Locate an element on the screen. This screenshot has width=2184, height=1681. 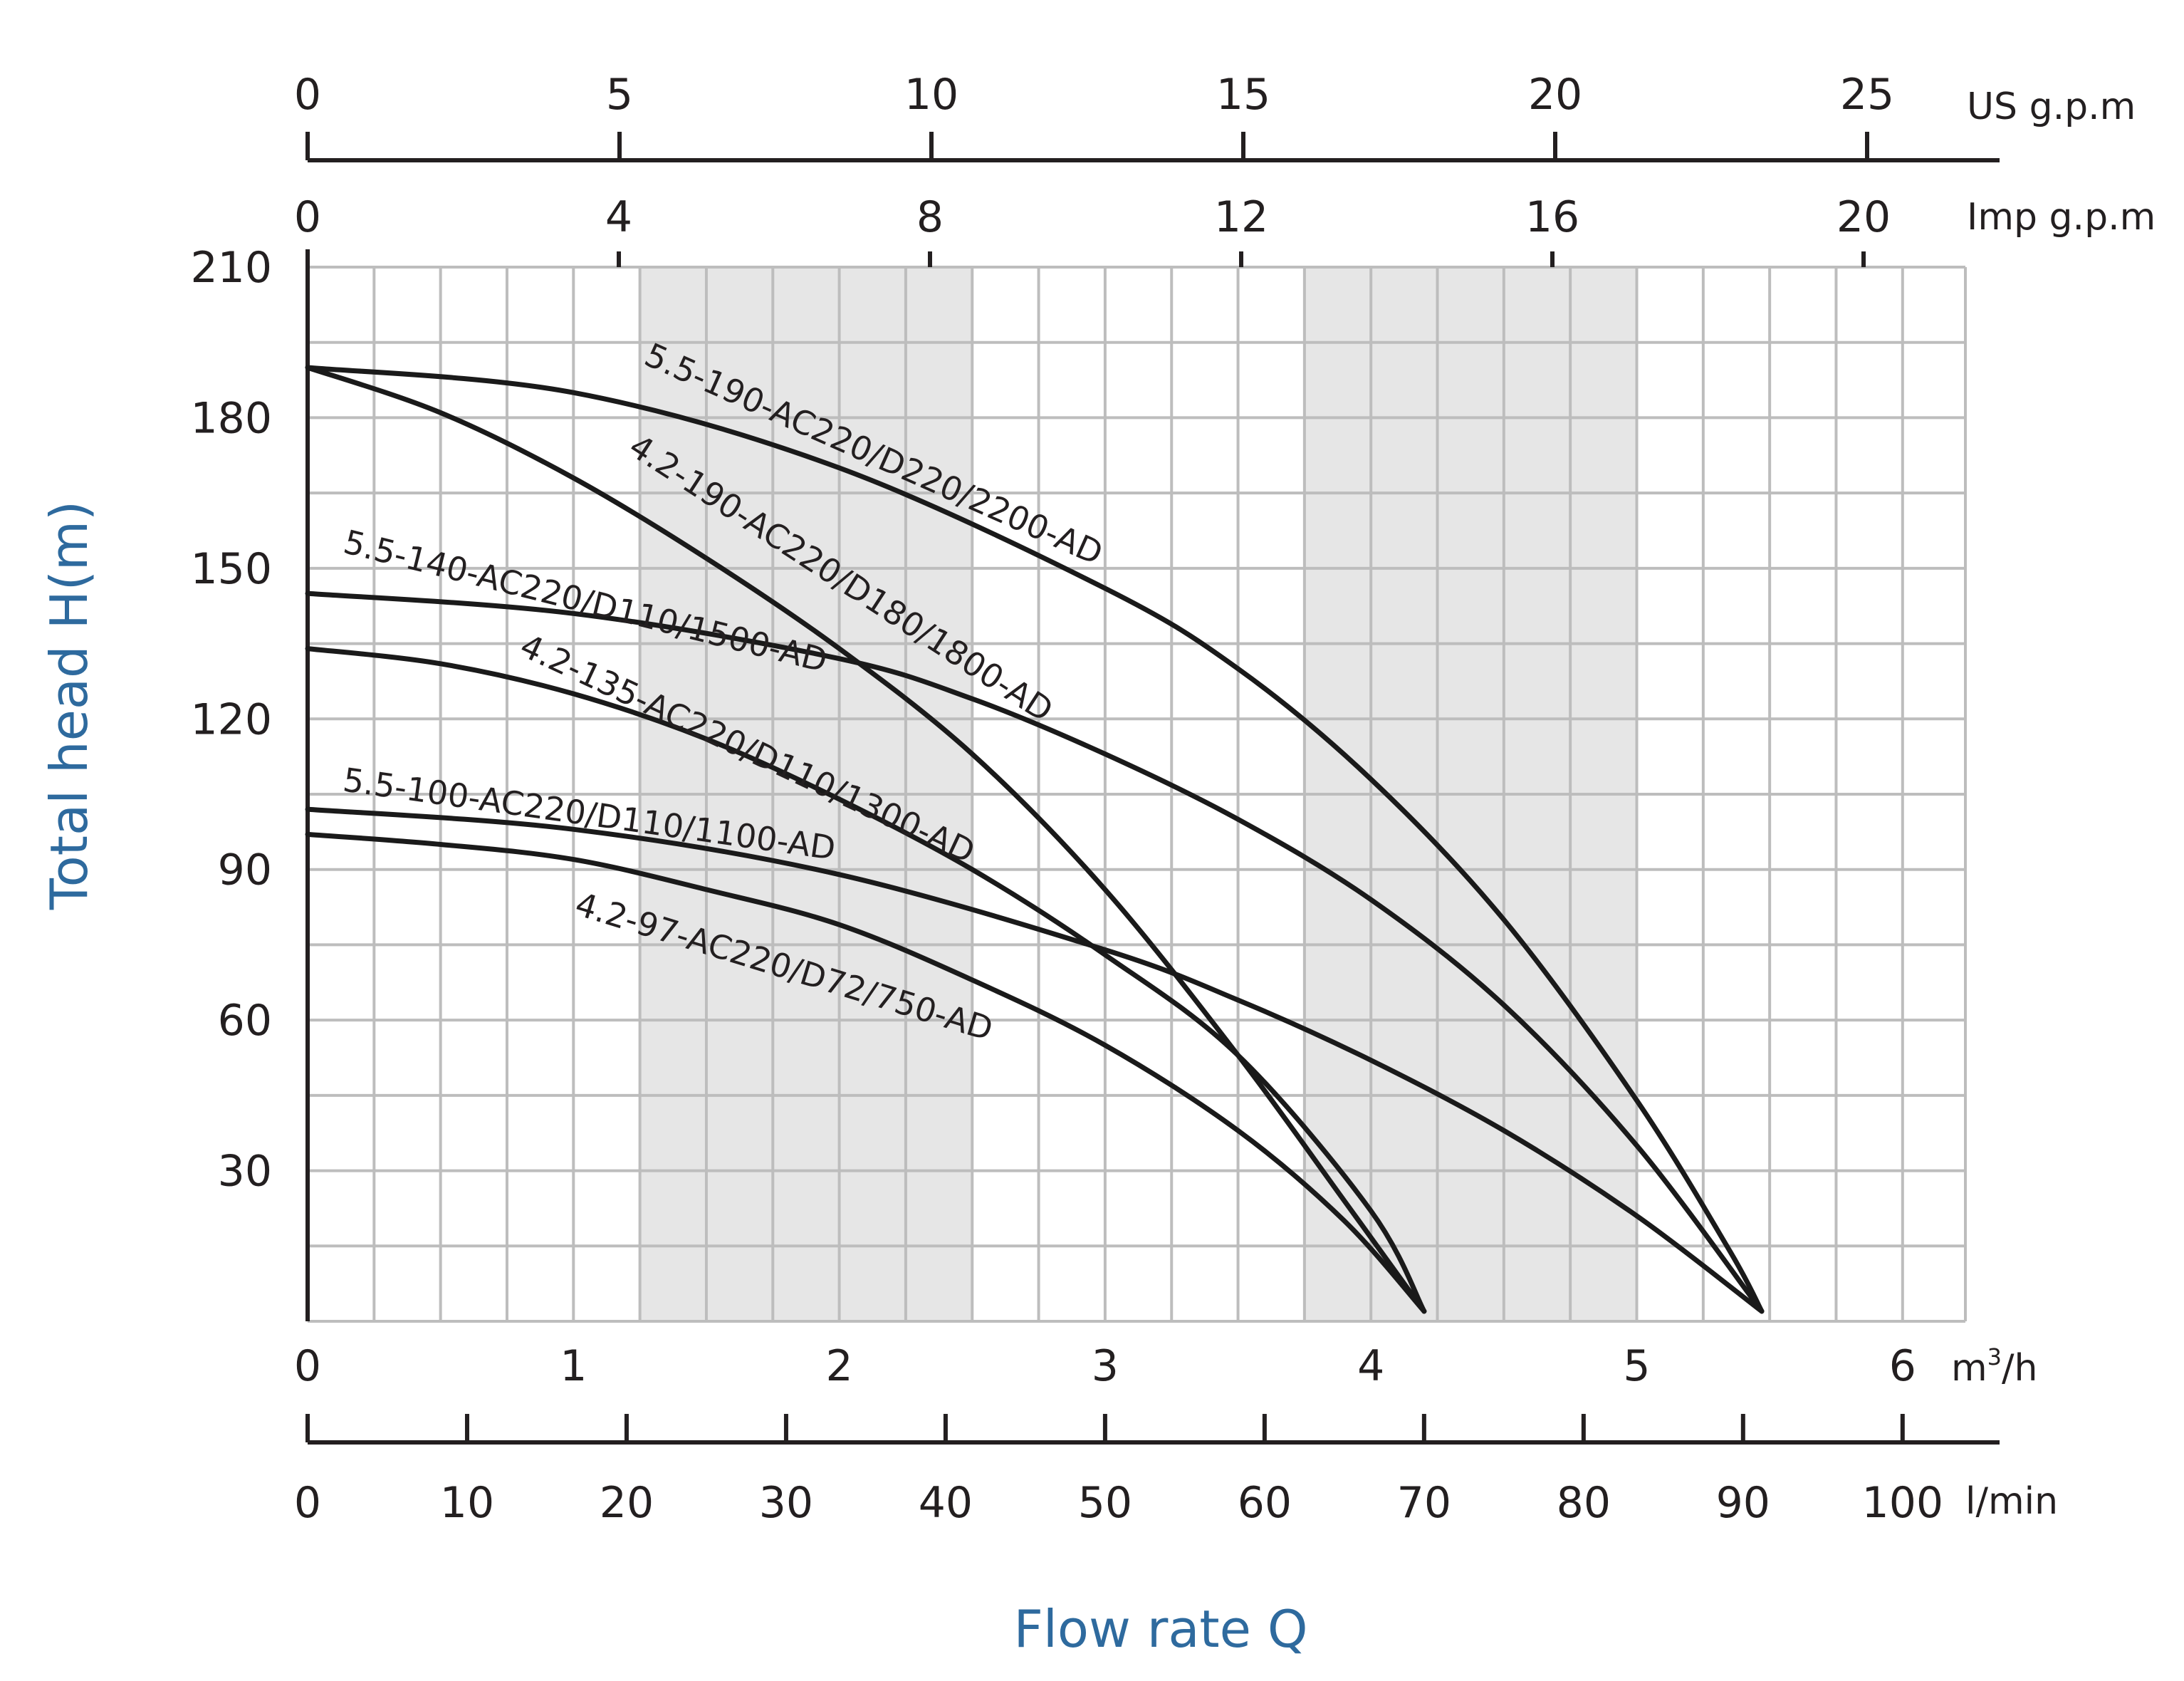
imp-tick-label-16: 16 is located at coordinates (1552, 217).